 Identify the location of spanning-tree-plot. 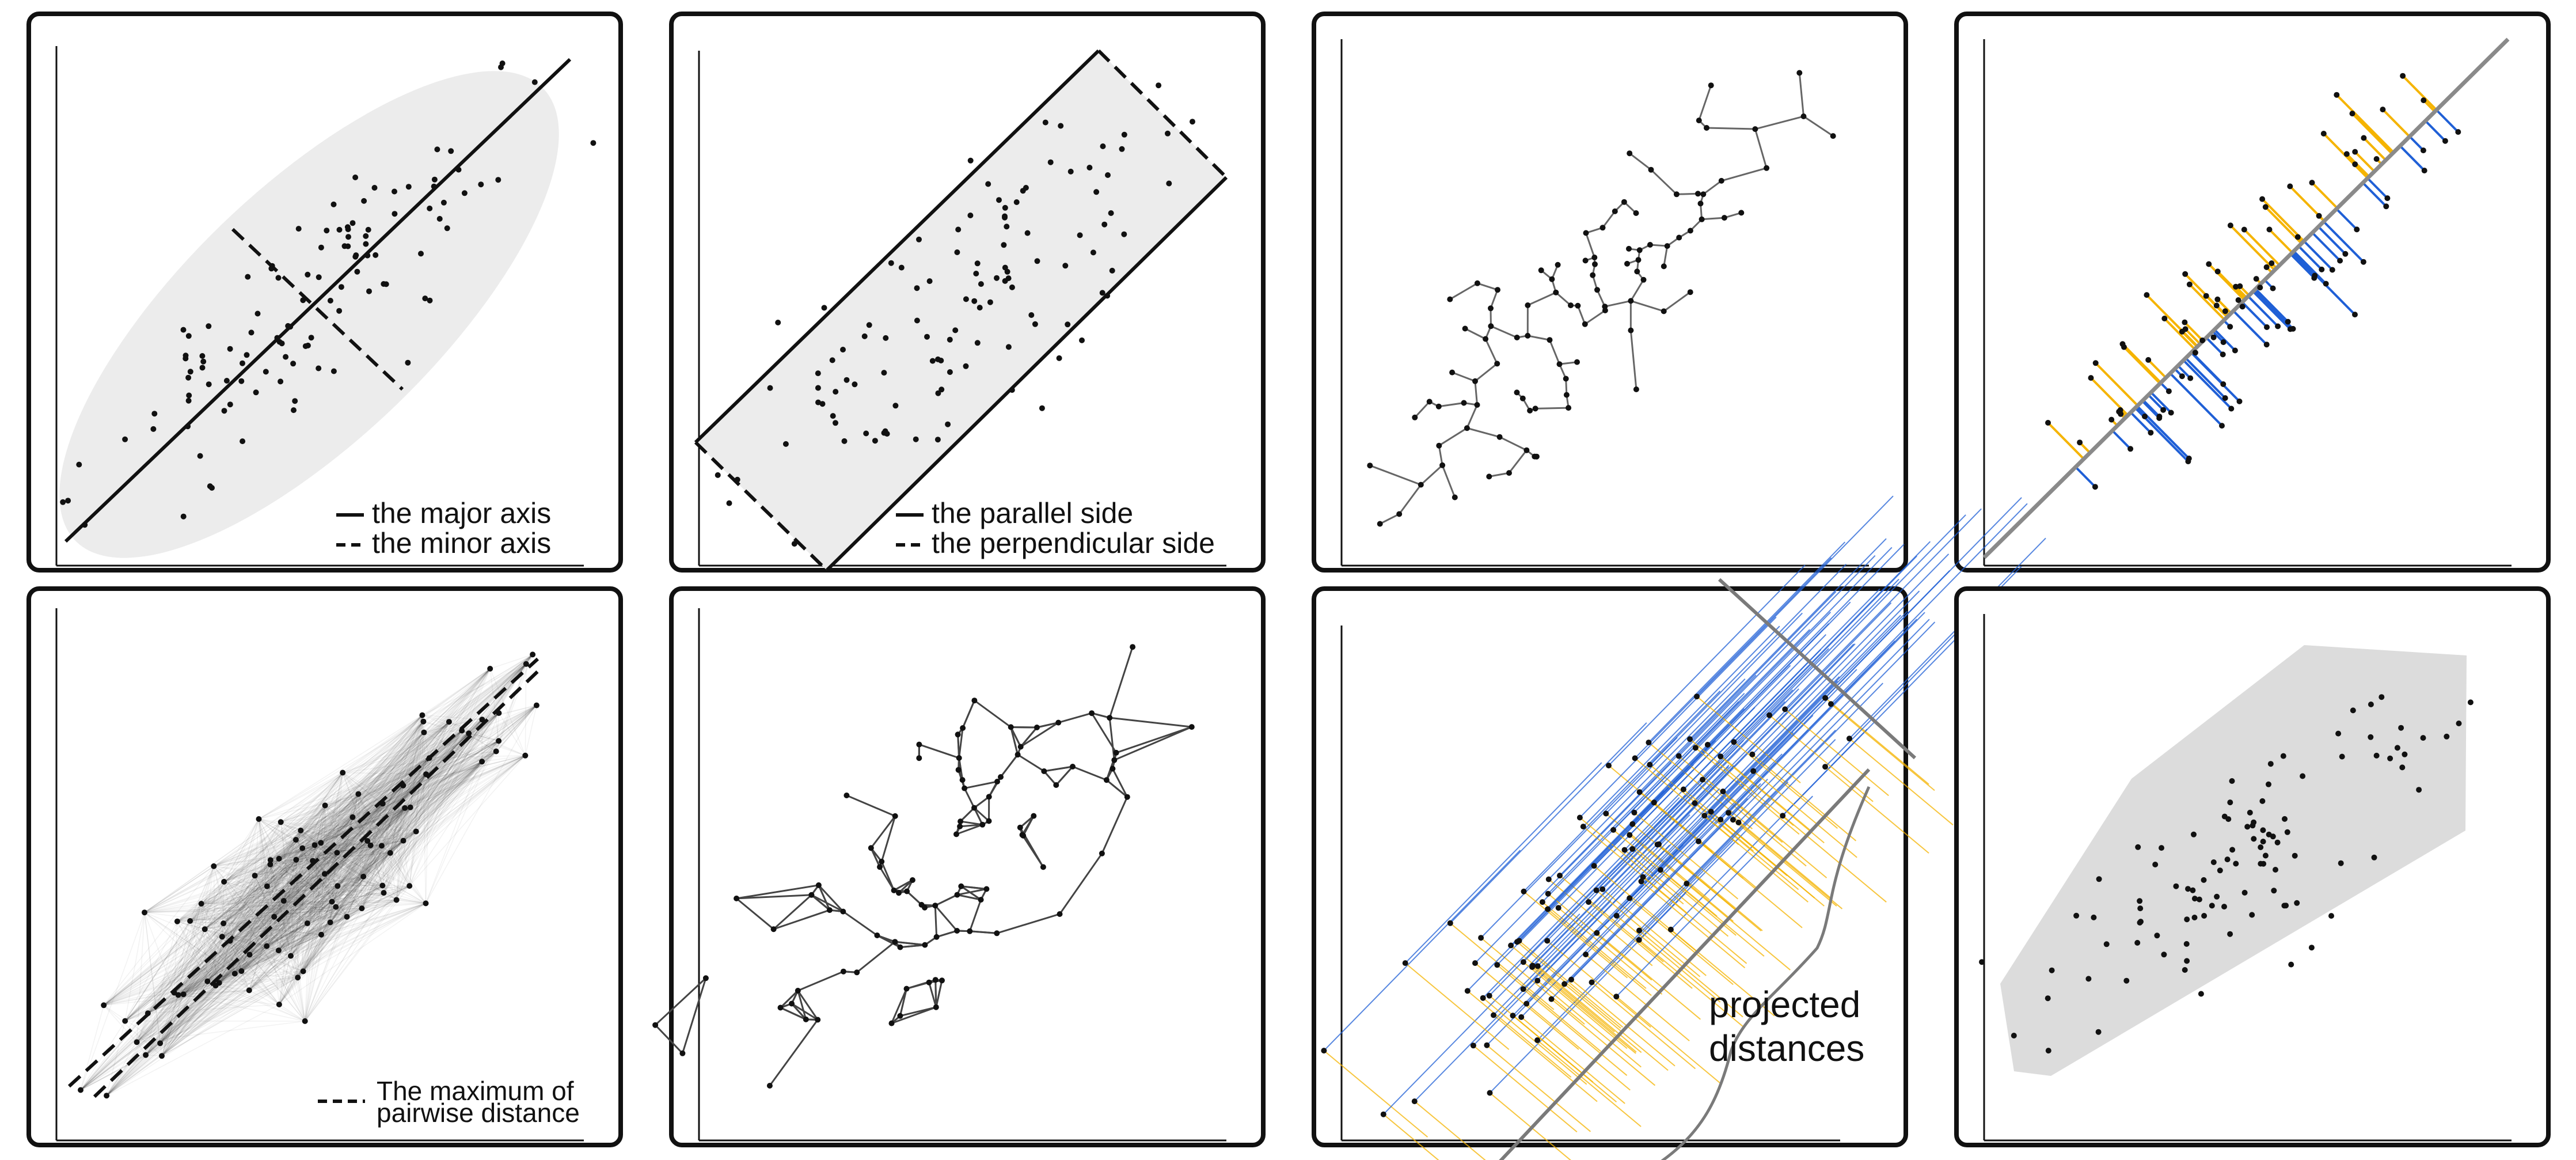
(1605, 303).